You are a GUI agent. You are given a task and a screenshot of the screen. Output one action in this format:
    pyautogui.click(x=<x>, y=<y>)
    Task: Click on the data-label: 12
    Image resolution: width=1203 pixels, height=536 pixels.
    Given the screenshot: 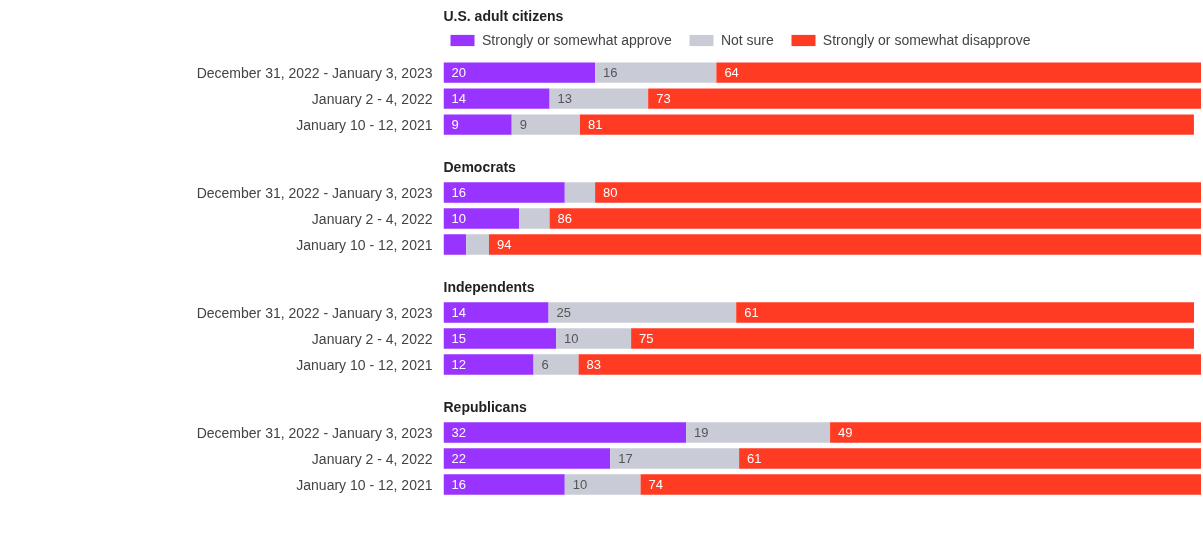 What is the action you would take?
    pyautogui.click(x=458, y=364)
    